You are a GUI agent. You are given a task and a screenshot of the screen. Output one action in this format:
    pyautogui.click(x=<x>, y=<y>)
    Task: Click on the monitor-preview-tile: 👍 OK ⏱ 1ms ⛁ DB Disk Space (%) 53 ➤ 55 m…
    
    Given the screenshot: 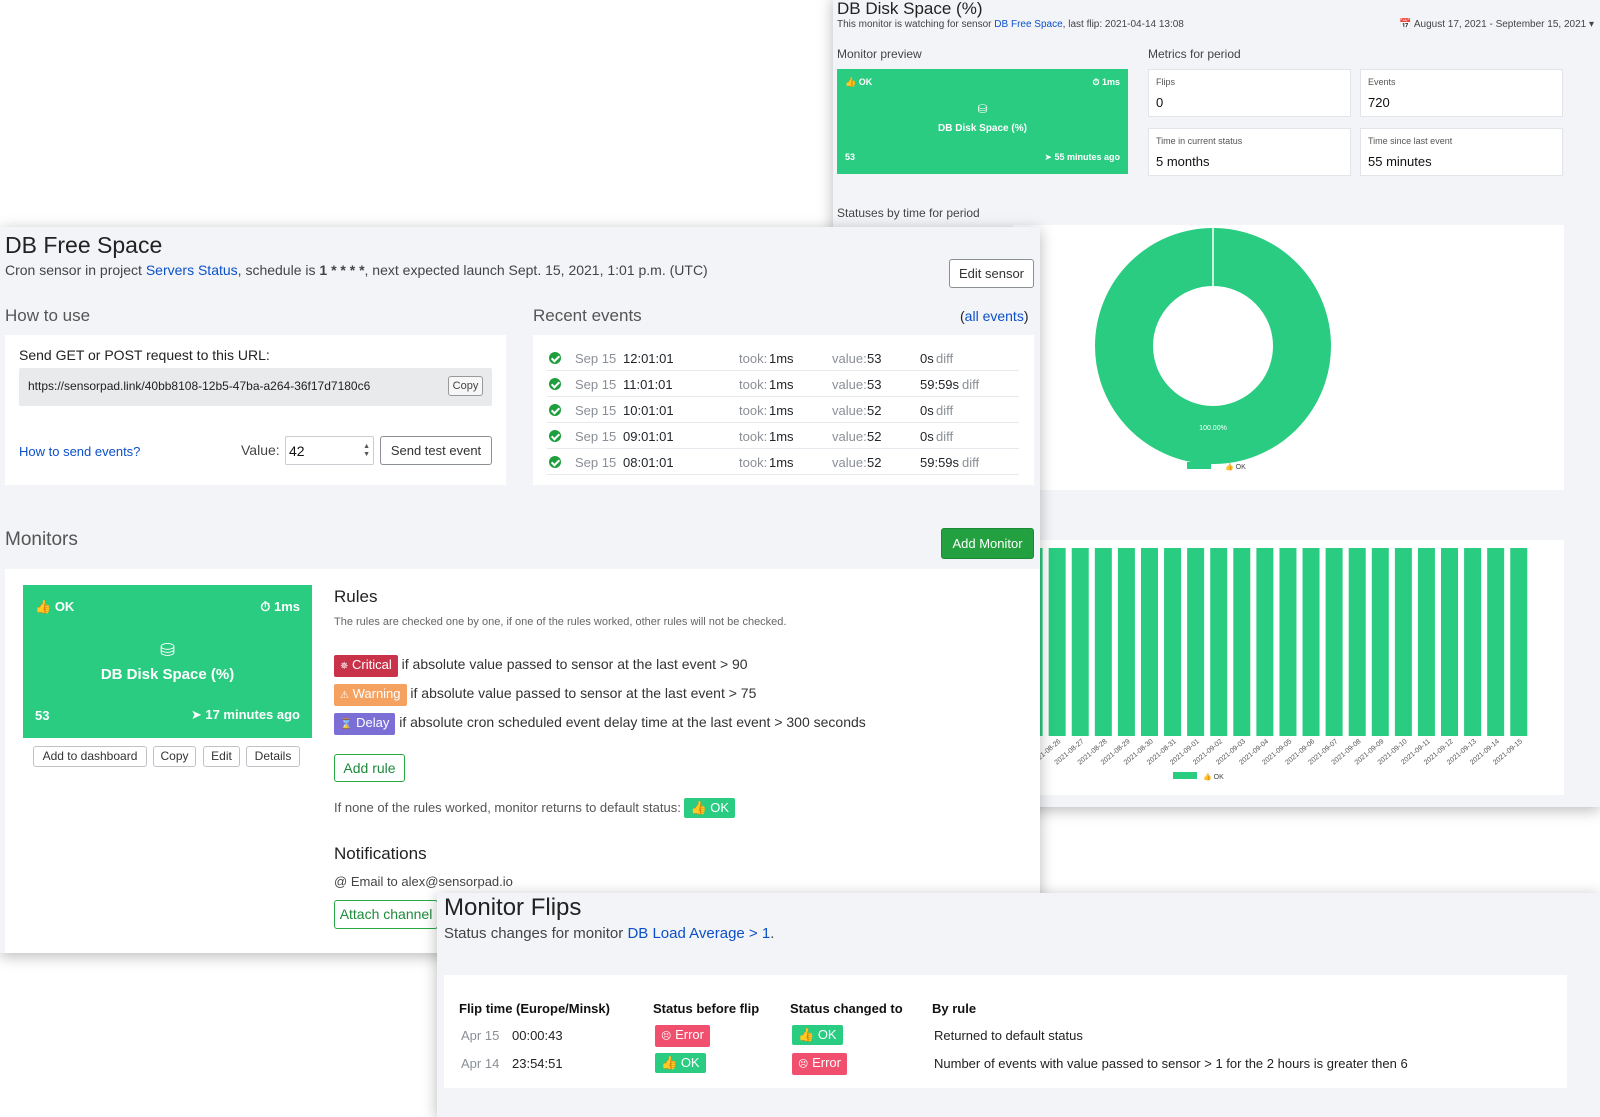 What is the action you would take?
    pyautogui.click(x=982, y=121)
    